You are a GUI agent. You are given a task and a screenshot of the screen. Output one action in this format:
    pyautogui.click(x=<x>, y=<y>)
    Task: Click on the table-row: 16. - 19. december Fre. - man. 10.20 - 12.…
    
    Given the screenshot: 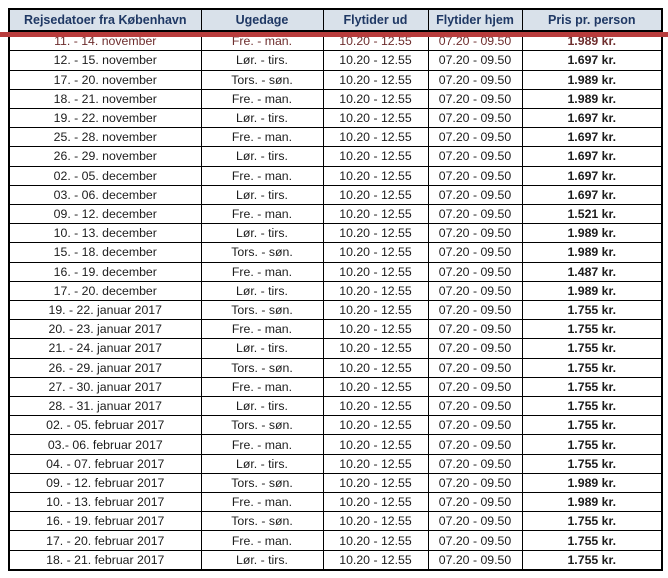 What is the action you would take?
    pyautogui.click(x=335, y=271)
    